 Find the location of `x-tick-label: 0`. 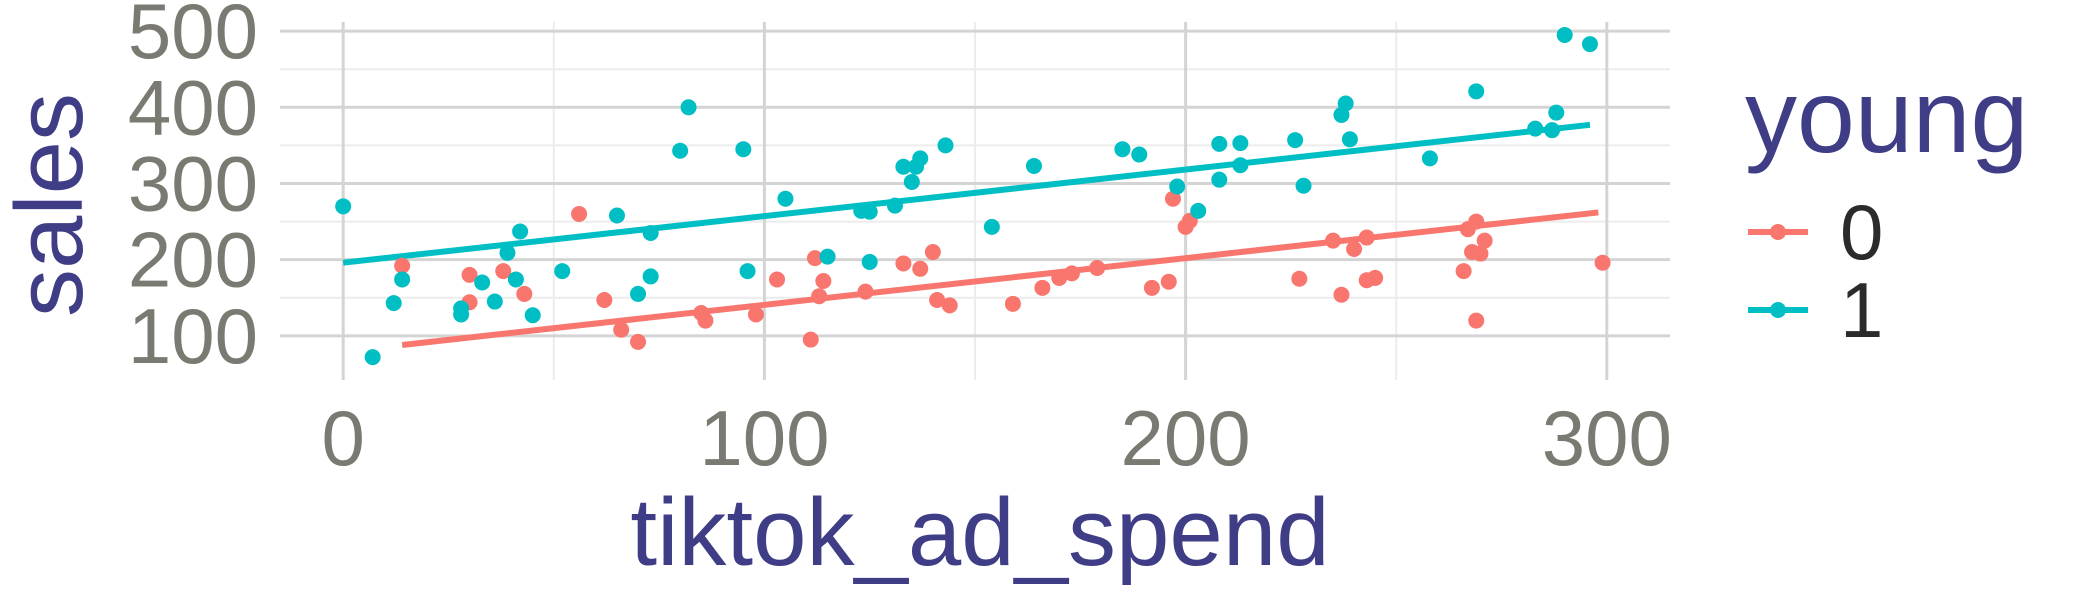

x-tick-label: 0 is located at coordinates (342, 438).